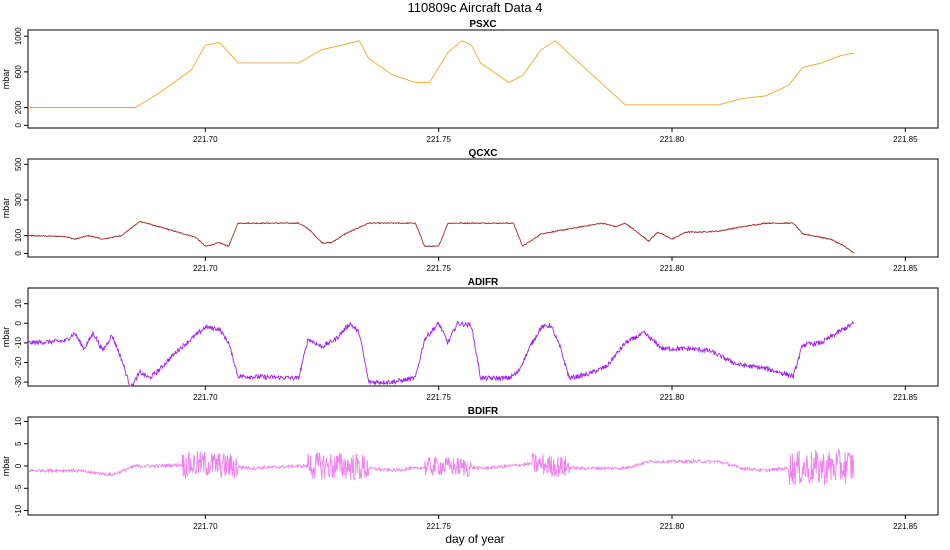 The width and height of the screenshot is (950, 550). I want to click on y-tick-label: 100, so click(18, 235).